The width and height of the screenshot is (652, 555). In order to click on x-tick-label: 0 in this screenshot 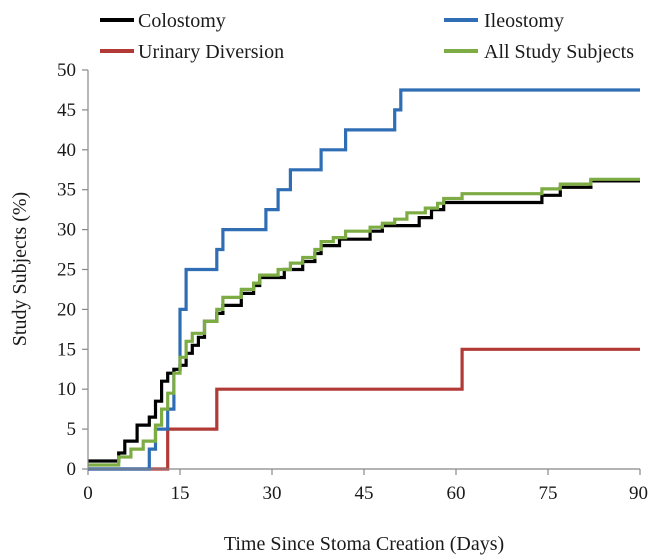, I will do `click(88, 493)`.